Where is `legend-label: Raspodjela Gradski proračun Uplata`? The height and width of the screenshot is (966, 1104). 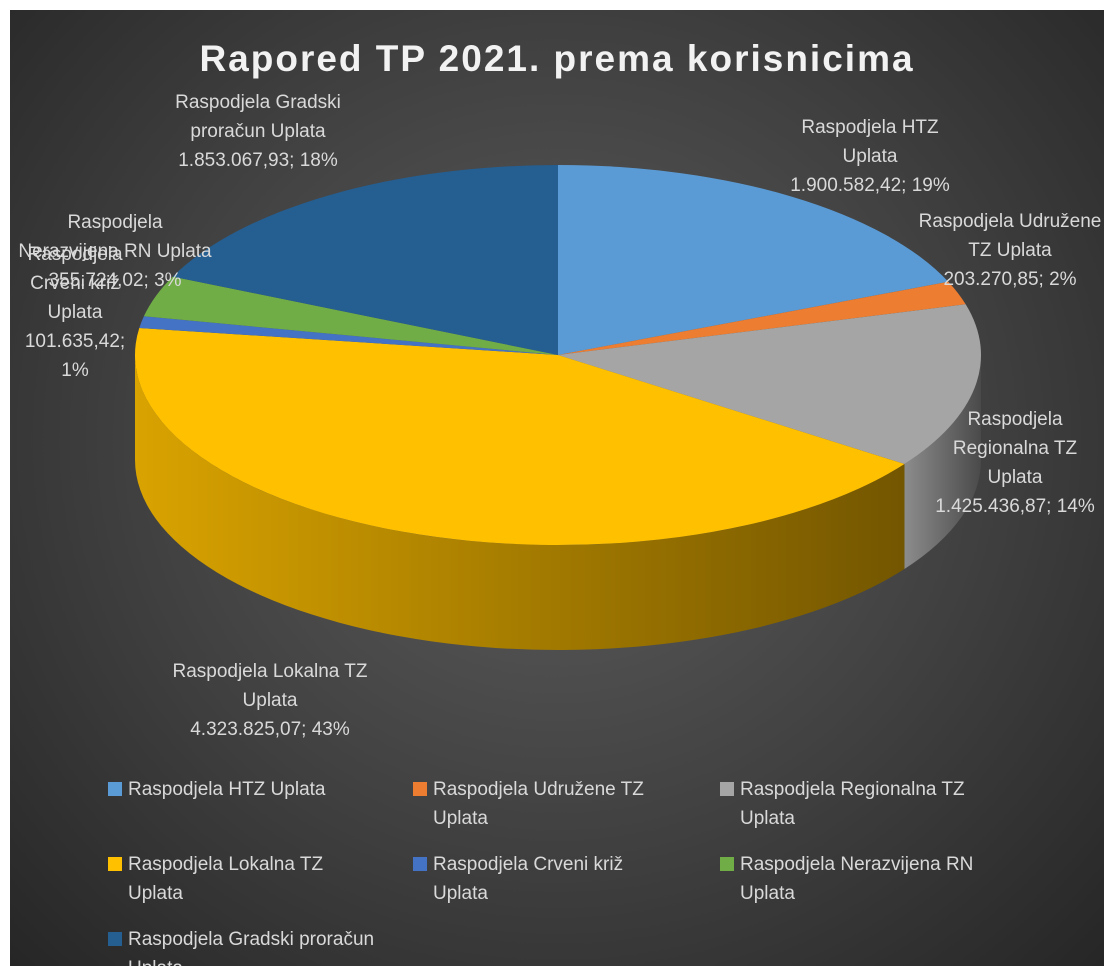
legend-label: Raspodjela Gradski proračun Uplata is located at coordinates (251, 947).